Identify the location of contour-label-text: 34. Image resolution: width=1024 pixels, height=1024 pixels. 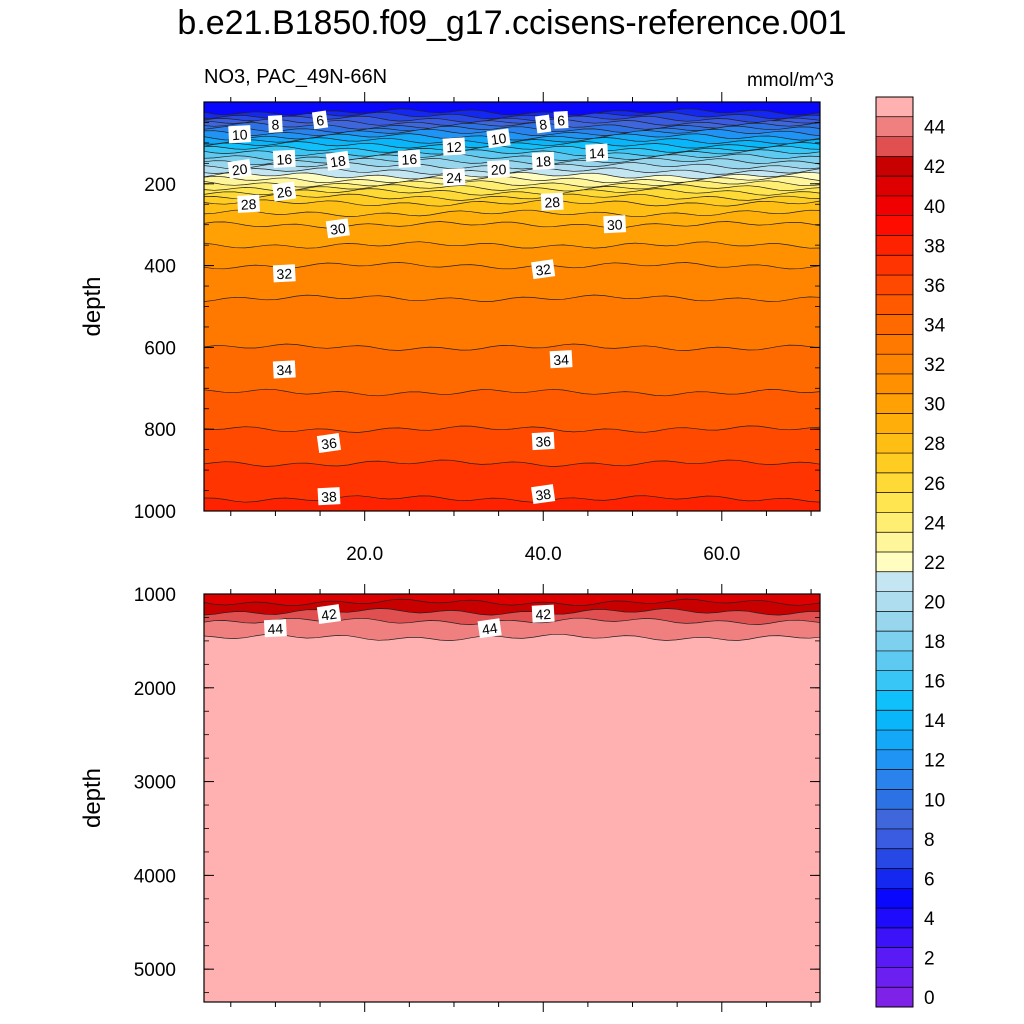
(284, 369).